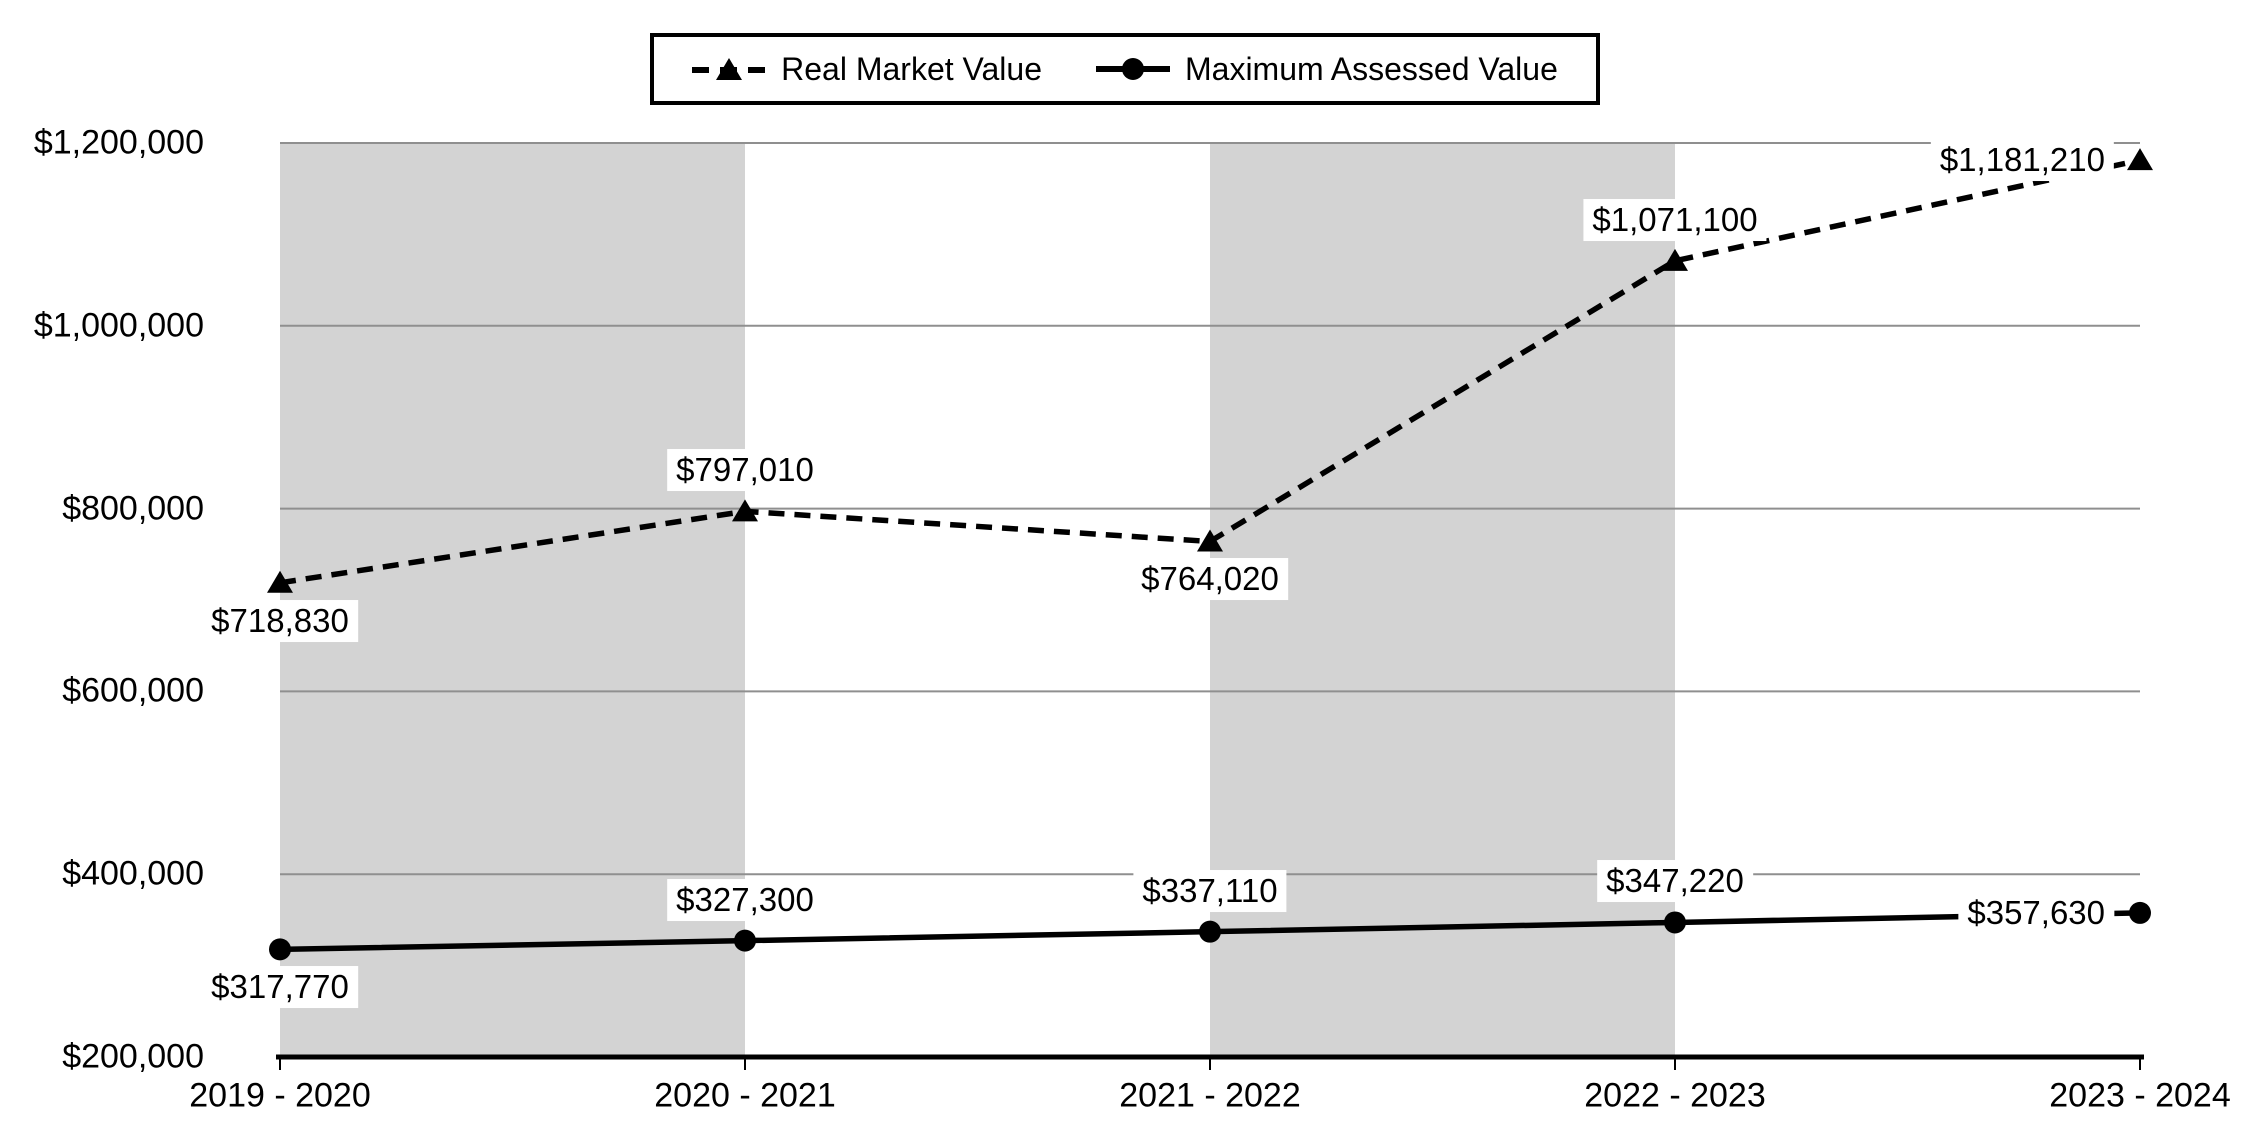 The image size is (2250, 1140). I want to click on dashed-line-triangle-marker-icon, so click(729, 69).